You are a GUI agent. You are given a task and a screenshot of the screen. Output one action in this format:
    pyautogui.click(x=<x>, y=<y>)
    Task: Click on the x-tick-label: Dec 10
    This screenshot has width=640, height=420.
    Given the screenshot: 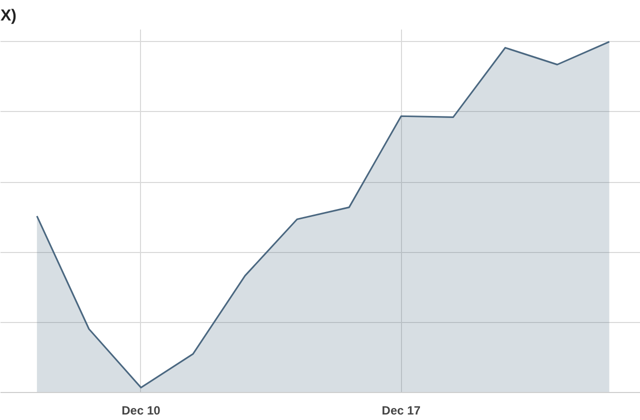 What is the action you would take?
    pyautogui.click(x=141, y=411)
    